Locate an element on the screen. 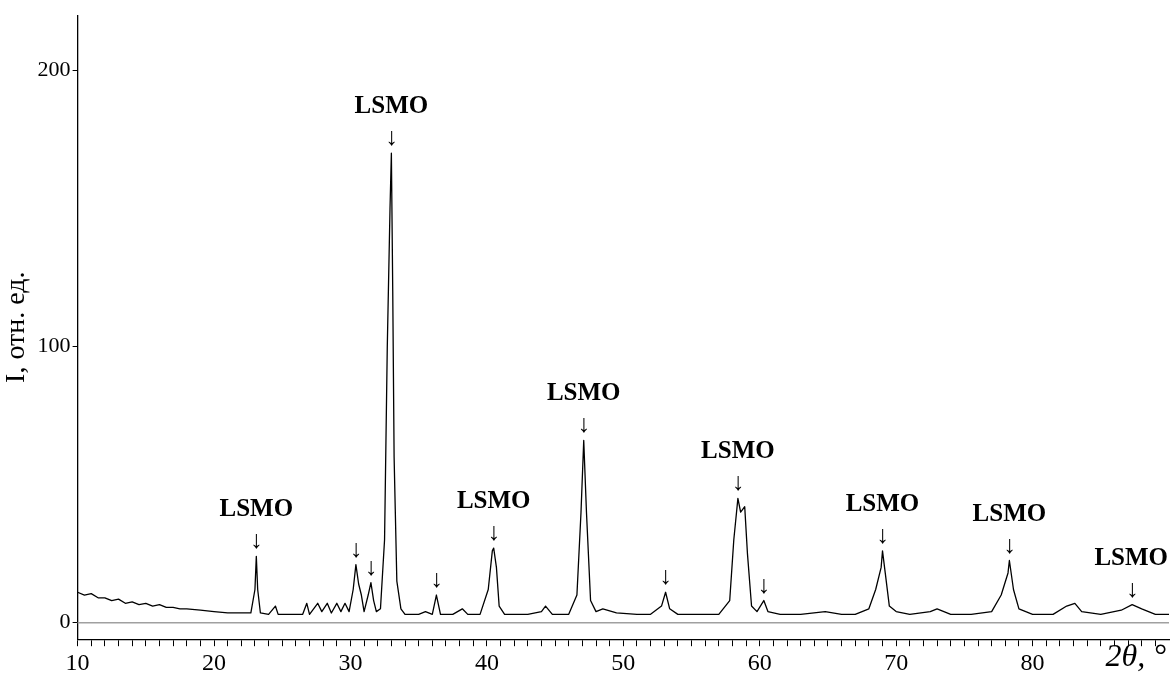 The height and width of the screenshot is (681, 1170). x-tick-label: 20 is located at coordinates (214, 661).